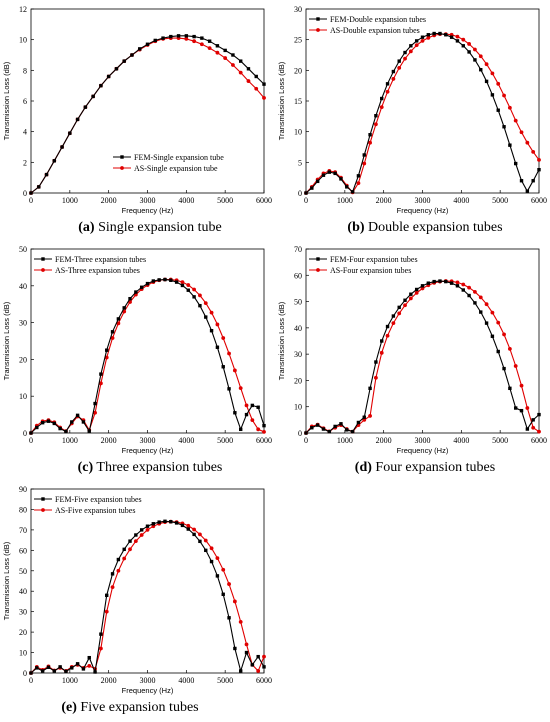 This screenshot has height=722, width=550. I want to click on y-tick-label: 40, so click(23, 591).